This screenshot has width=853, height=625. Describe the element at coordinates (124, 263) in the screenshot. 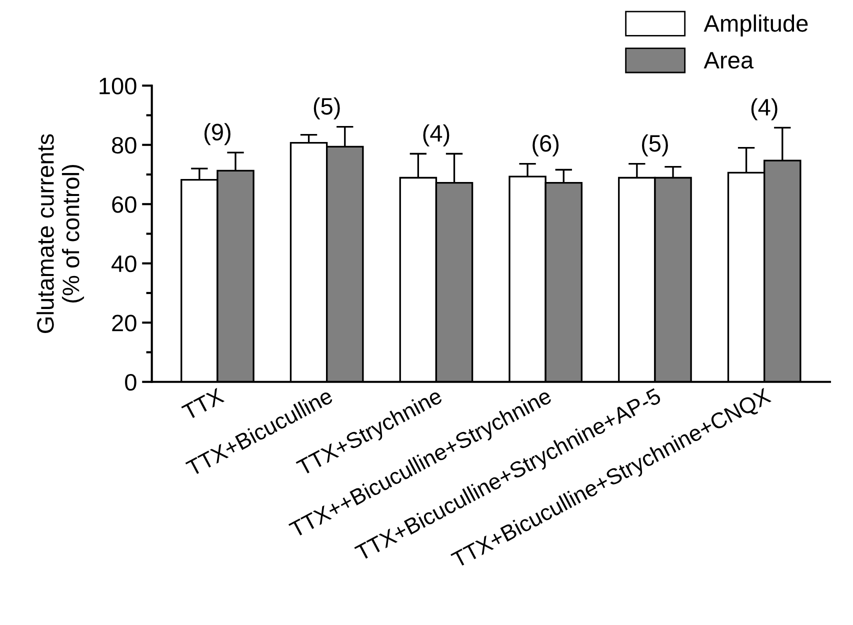

I see `y-tick-label: 40` at that location.